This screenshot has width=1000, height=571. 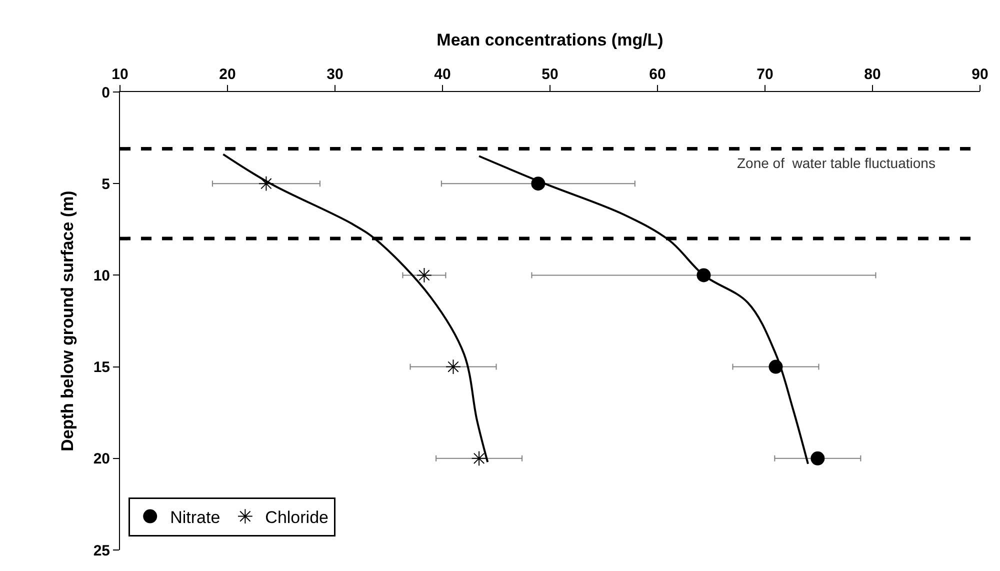 What do you see at coordinates (67, 321) in the screenshot?
I see `y-axis-title: Depth below ground surface (m)` at bounding box center [67, 321].